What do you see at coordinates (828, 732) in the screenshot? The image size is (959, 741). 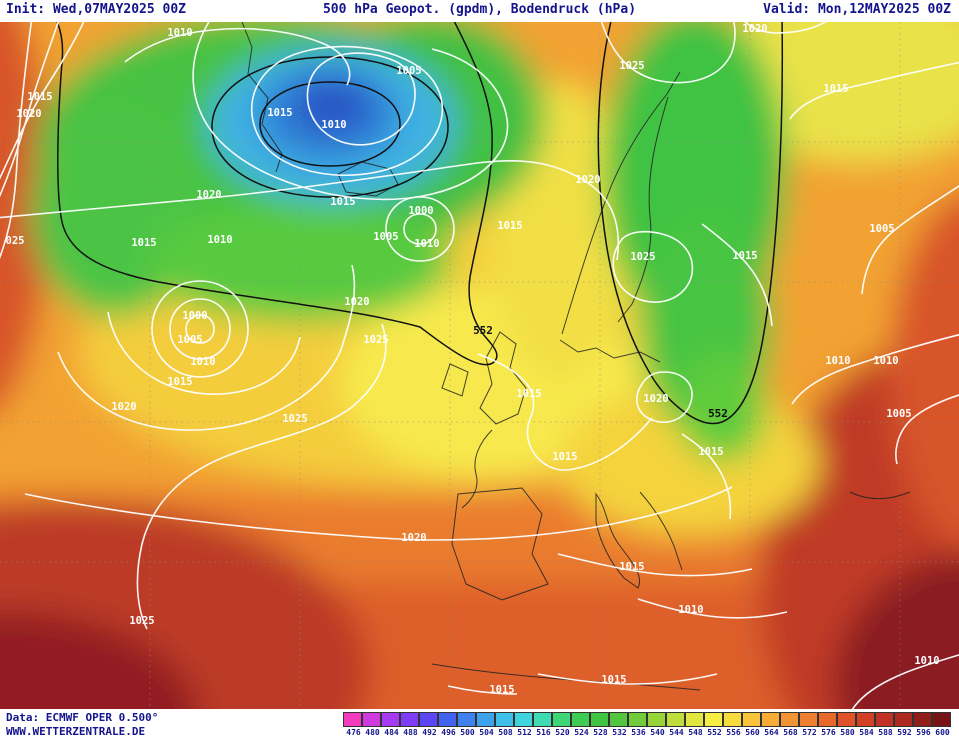 I see `colorbar-value: 576` at bounding box center [828, 732].